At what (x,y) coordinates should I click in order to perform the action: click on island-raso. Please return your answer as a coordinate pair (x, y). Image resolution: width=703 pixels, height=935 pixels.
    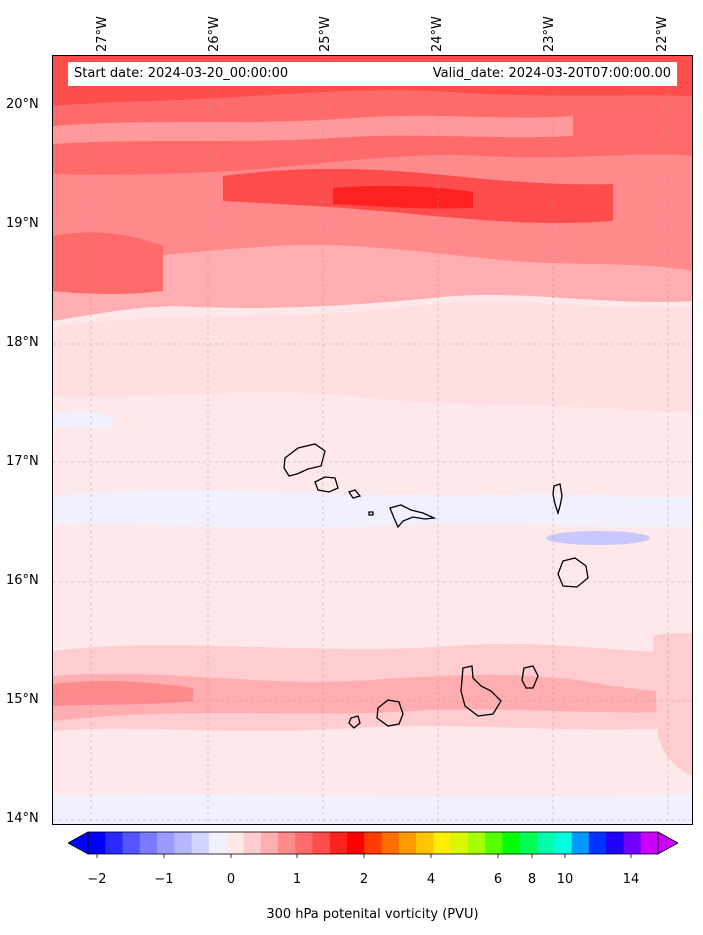
    Looking at the image, I should click on (371, 513).